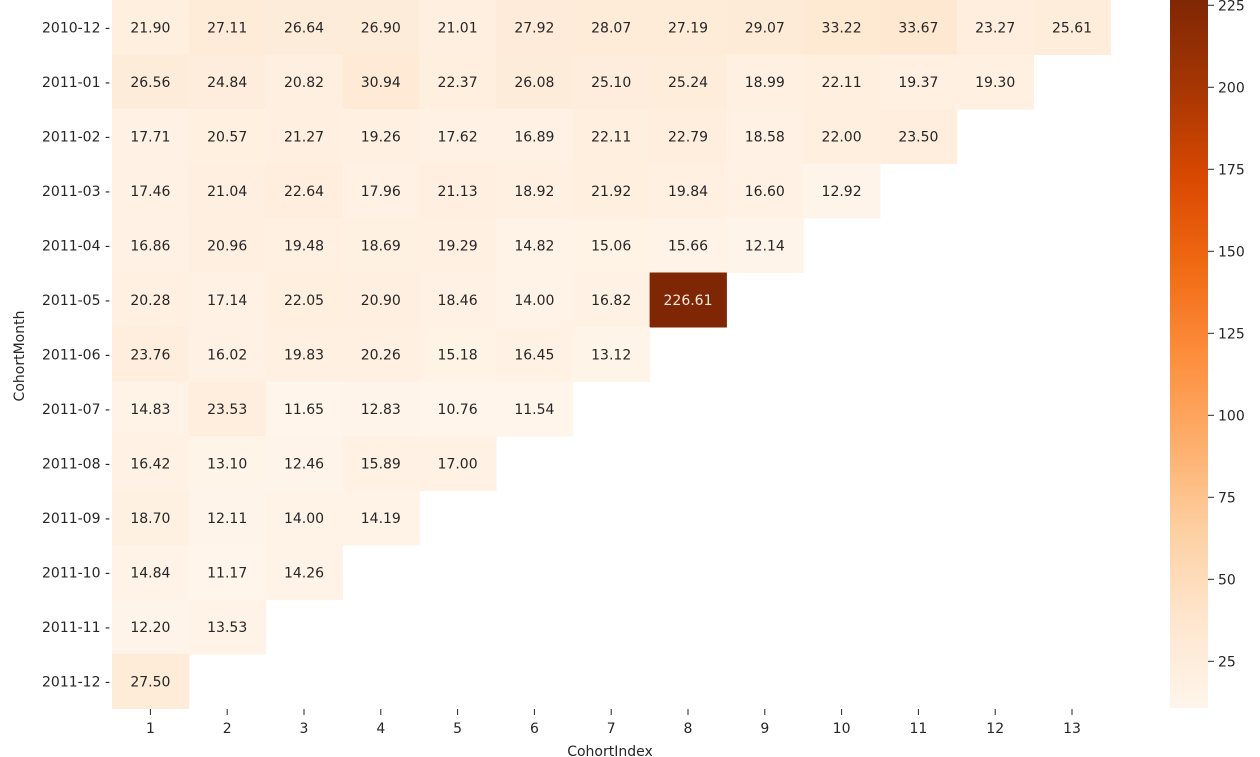  I want to click on cell-value-label: 16.02, so click(227, 355).